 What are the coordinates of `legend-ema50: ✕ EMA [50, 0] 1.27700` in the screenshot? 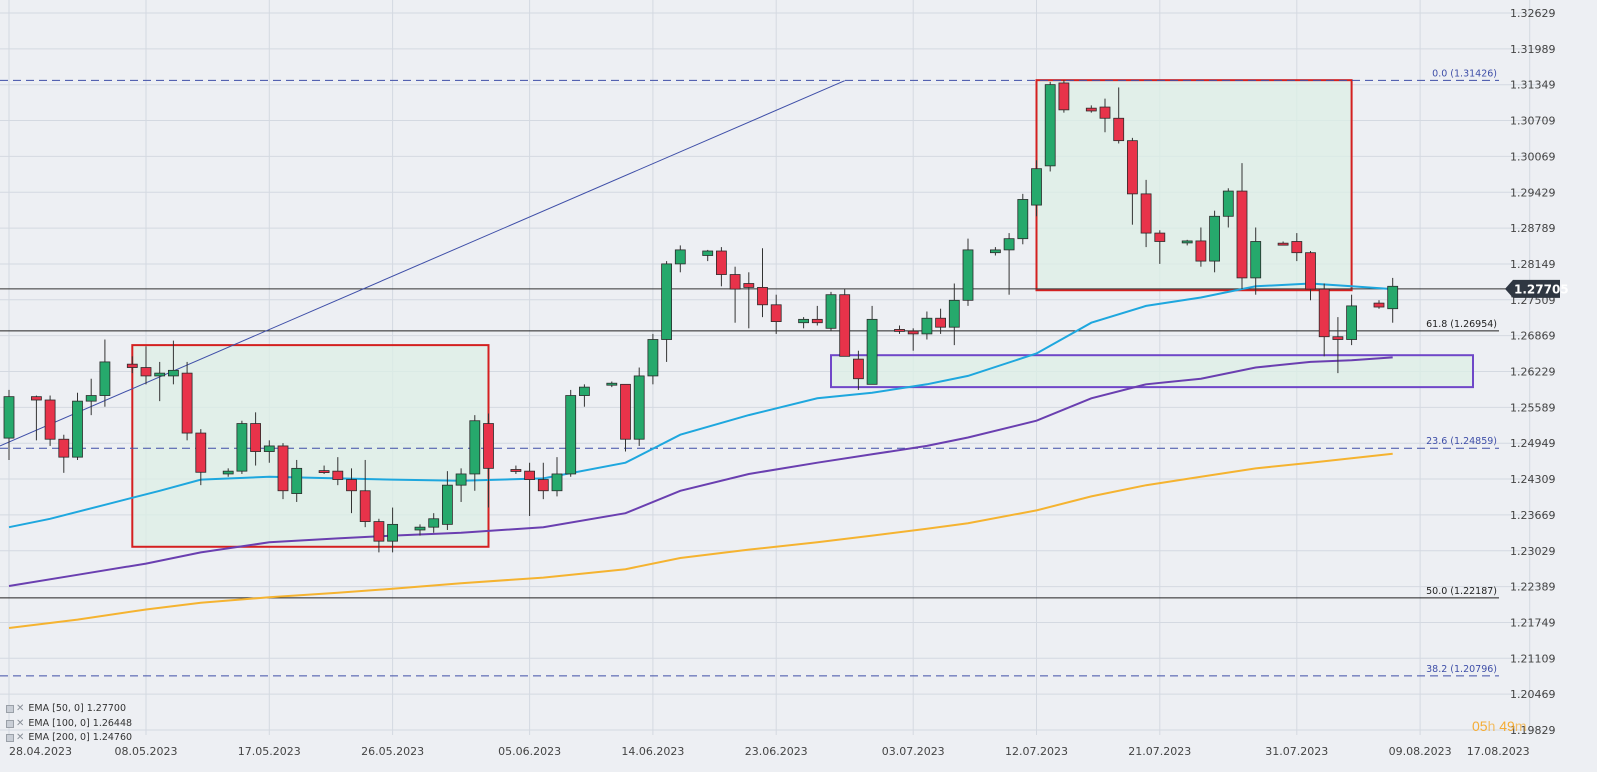 It's located at (69, 709).